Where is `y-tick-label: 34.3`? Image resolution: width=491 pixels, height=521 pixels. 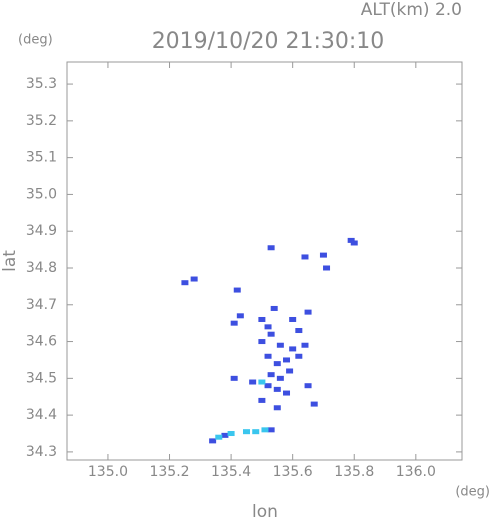 y-tick-label: 34.3 is located at coordinates (41, 452).